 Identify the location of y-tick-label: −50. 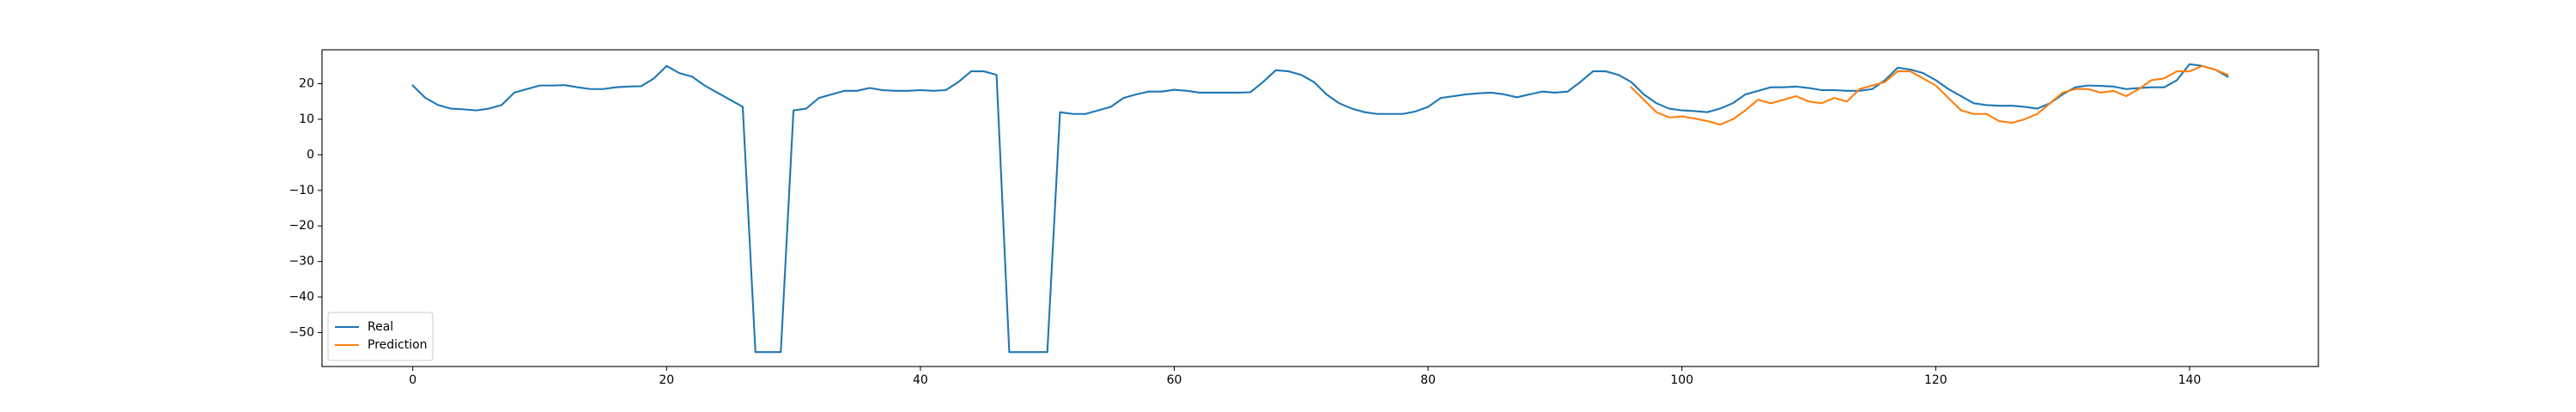
(301, 332).